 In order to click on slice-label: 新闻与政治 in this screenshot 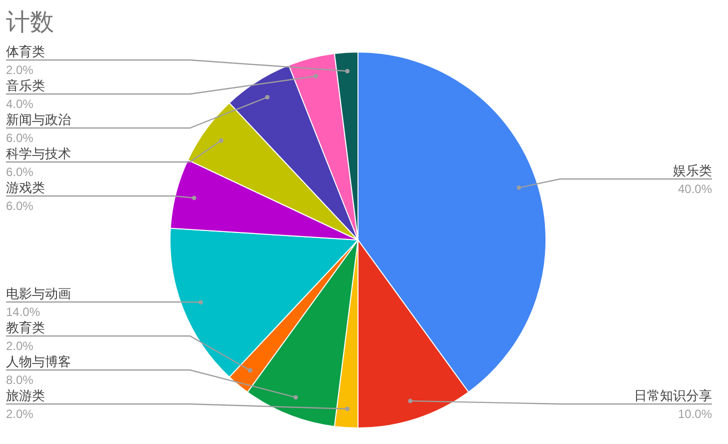, I will do `click(38, 119)`.